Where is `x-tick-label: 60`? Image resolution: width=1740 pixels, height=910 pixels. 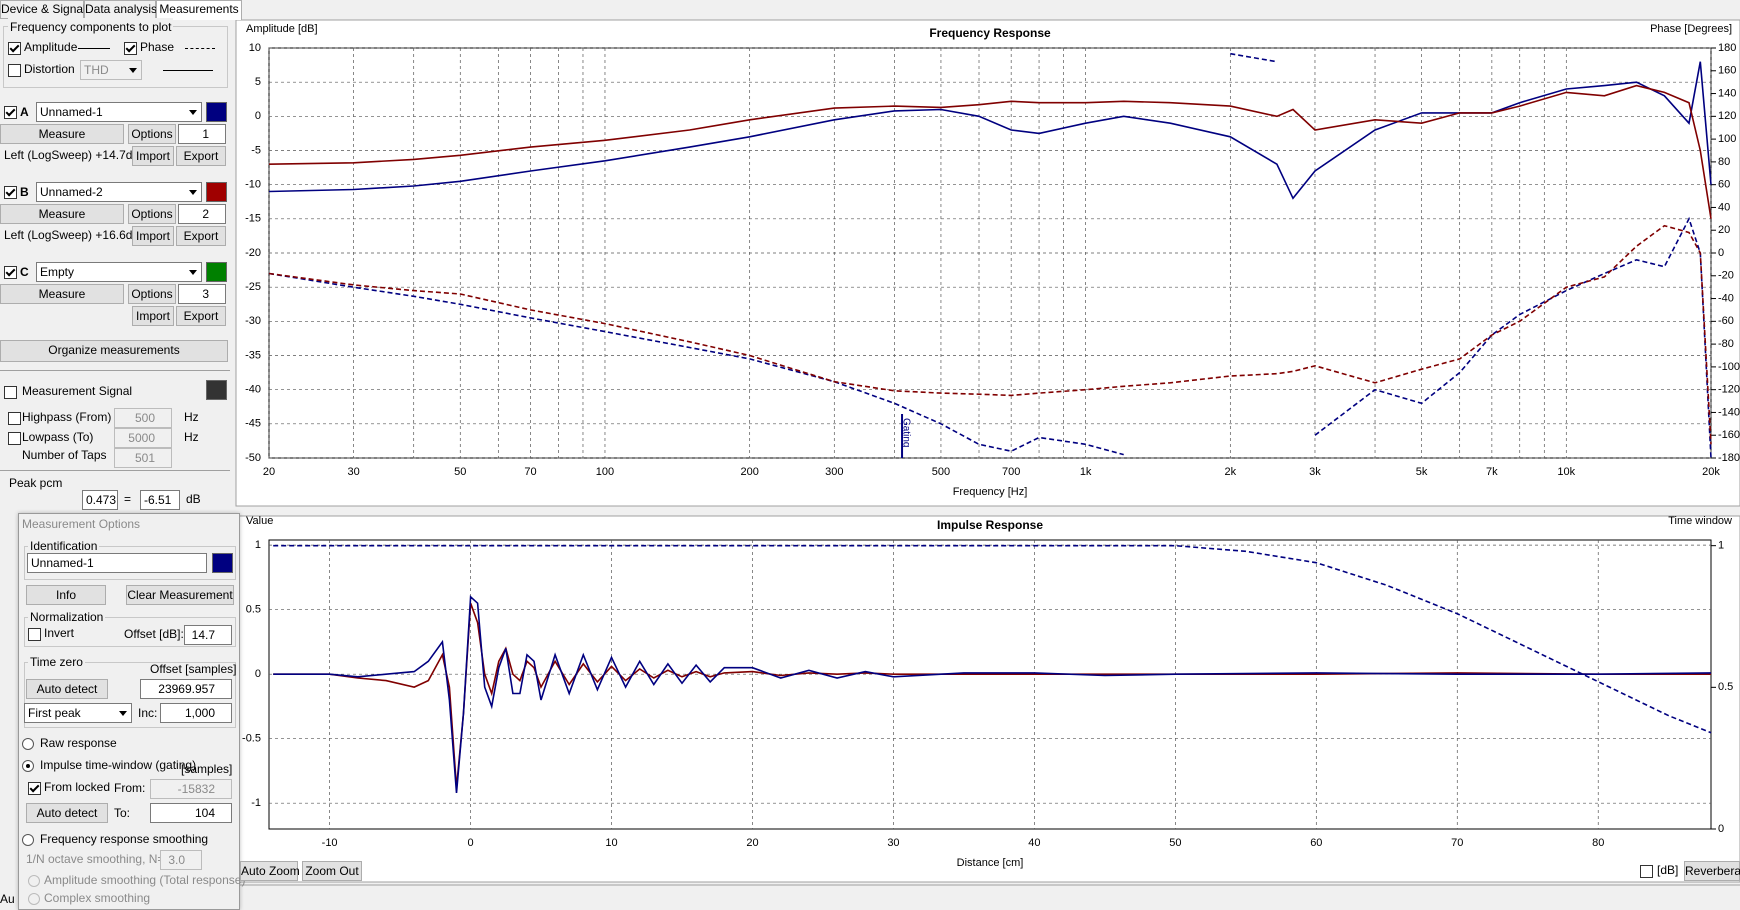 x-tick-label: 60 is located at coordinates (1316, 843).